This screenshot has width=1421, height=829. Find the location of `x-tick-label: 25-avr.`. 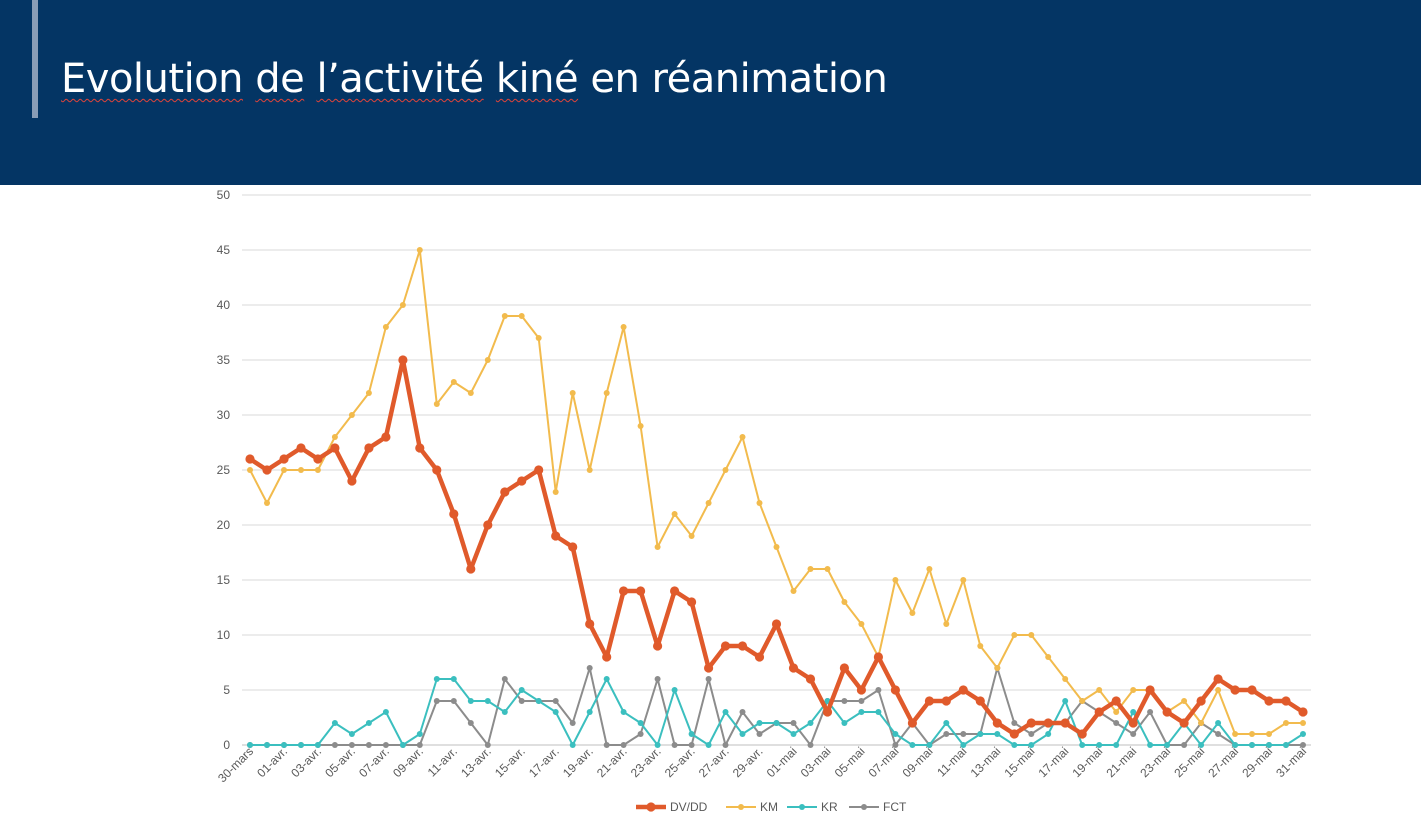

x-tick-label: 25-avr. is located at coordinates (680, 762).